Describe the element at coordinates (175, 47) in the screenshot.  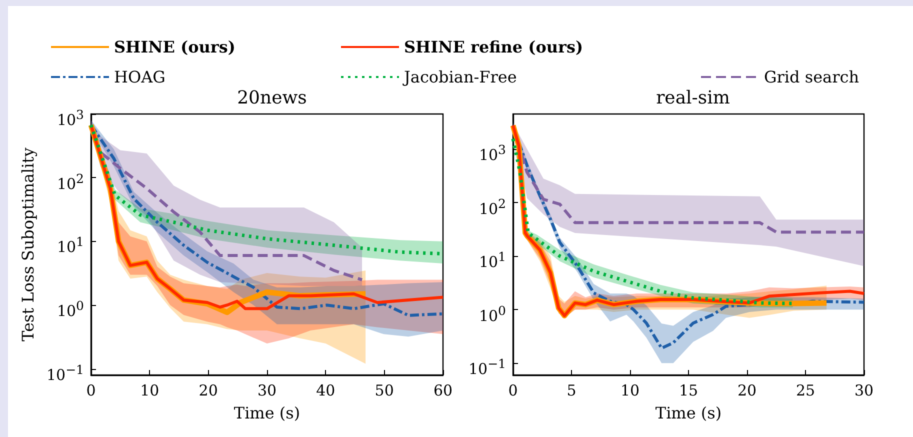
I see `legend-label: SHINE (ours)` at that location.